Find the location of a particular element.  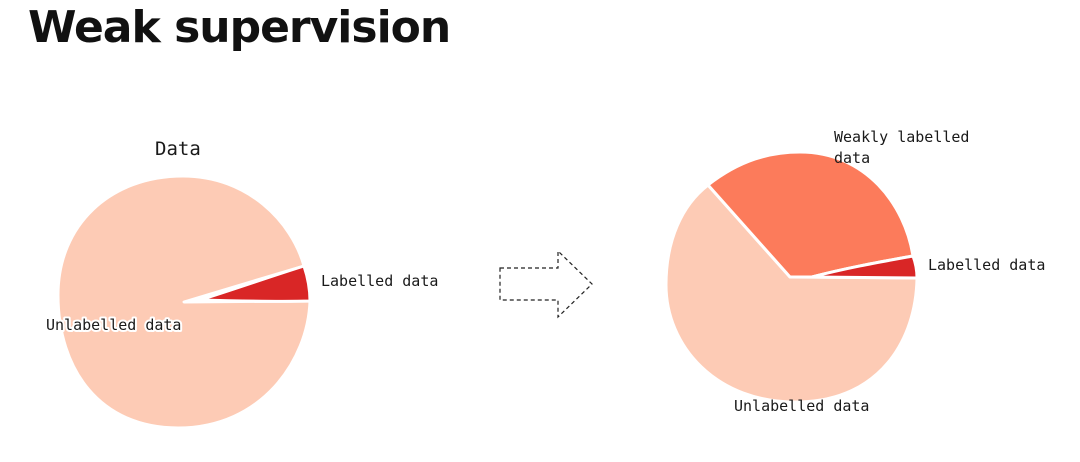

pie-before-label-labelled: Labelled data is located at coordinates (379, 281).